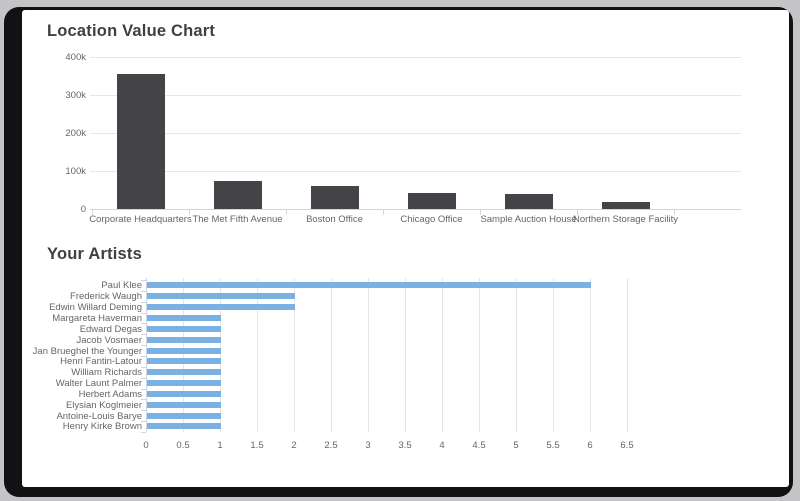 This screenshot has height=501, width=800. Describe the element at coordinates (110, 394) in the screenshot. I see `artist-label: Herbert Adams` at that location.